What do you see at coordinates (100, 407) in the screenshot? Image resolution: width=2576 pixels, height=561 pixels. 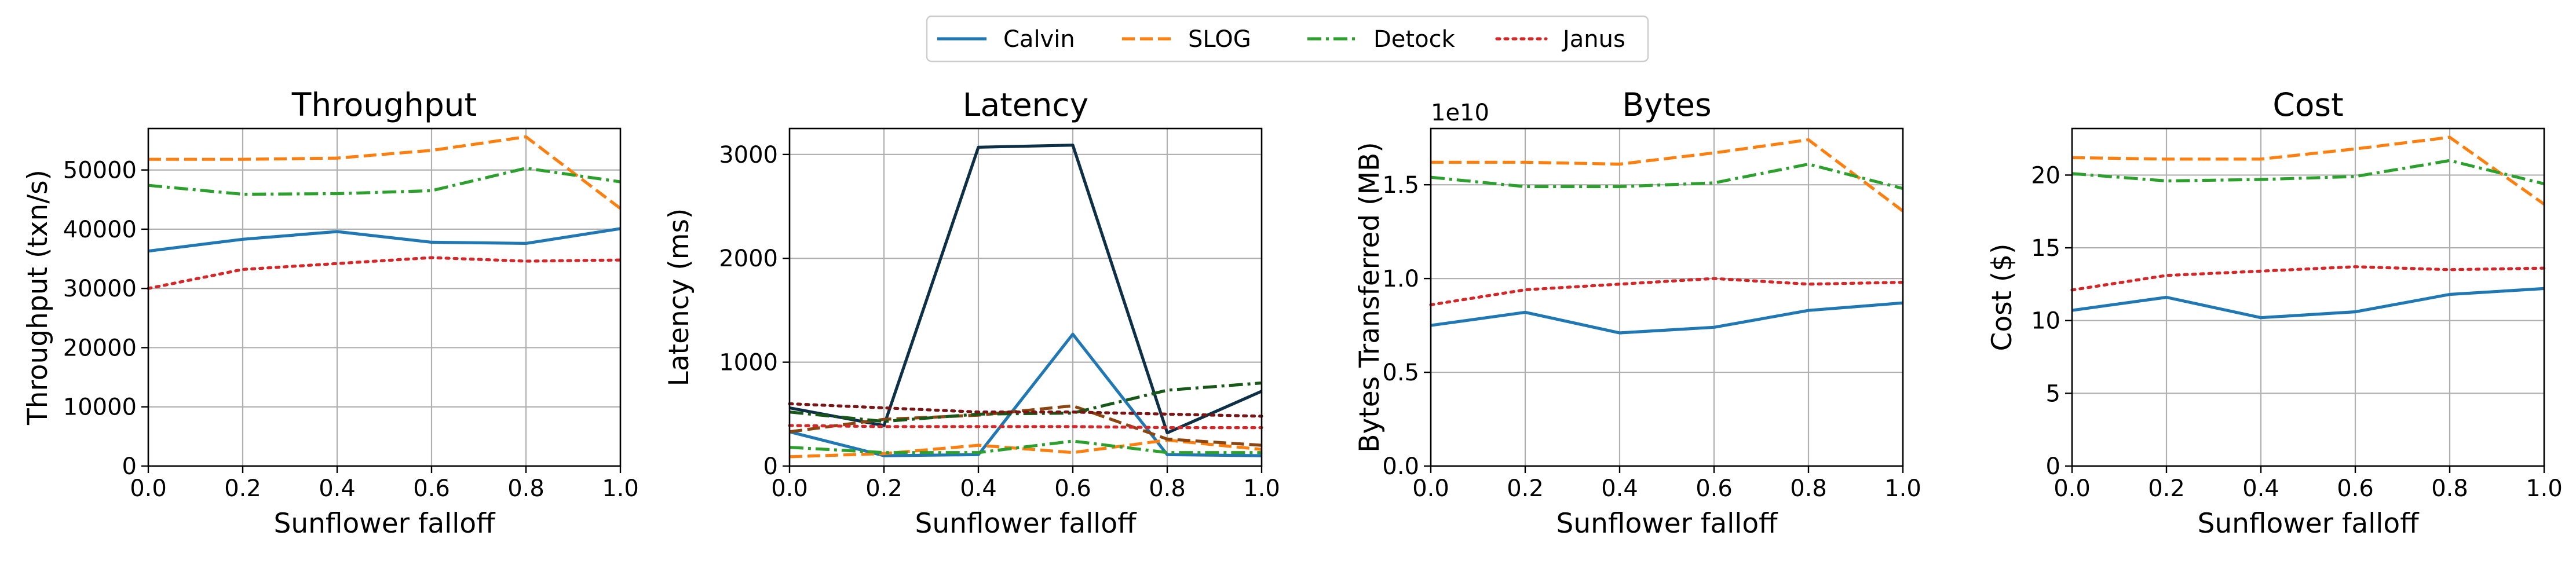 I see `y-tick-label: 10000` at bounding box center [100, 407].